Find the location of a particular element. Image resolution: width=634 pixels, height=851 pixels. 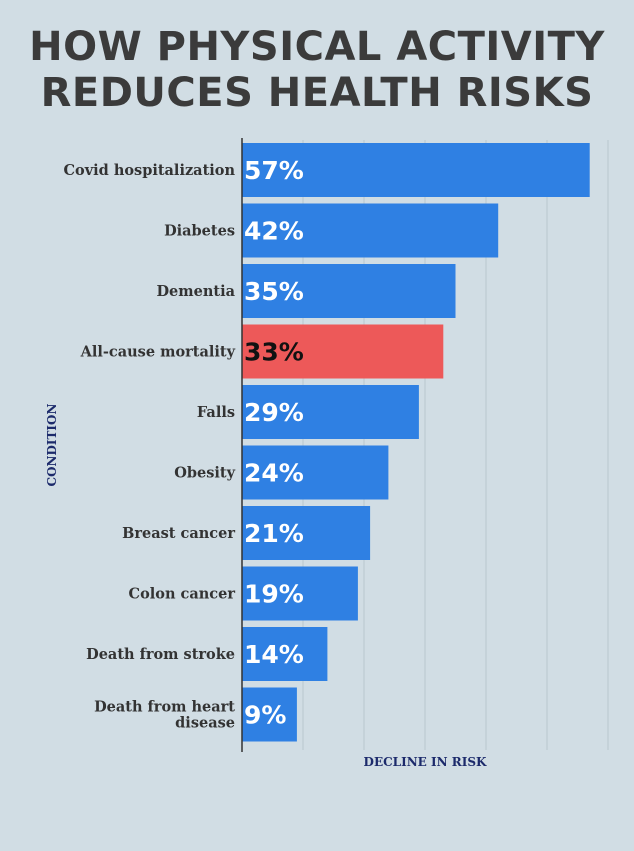

category-label: Covid hospitalization is located at coordinates (149, 170).